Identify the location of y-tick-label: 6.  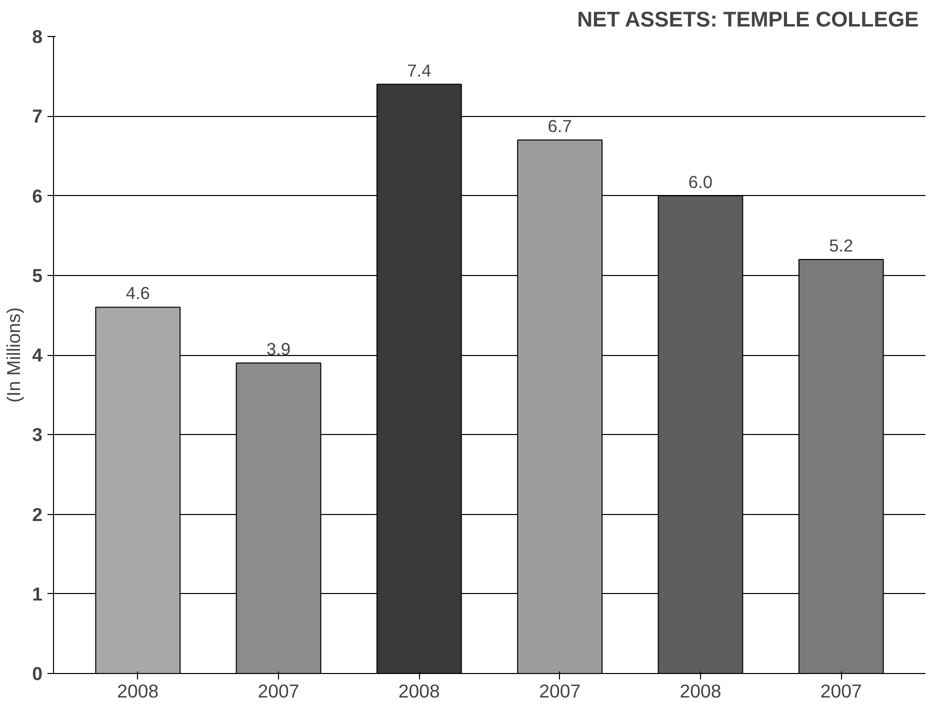
(37, 195).